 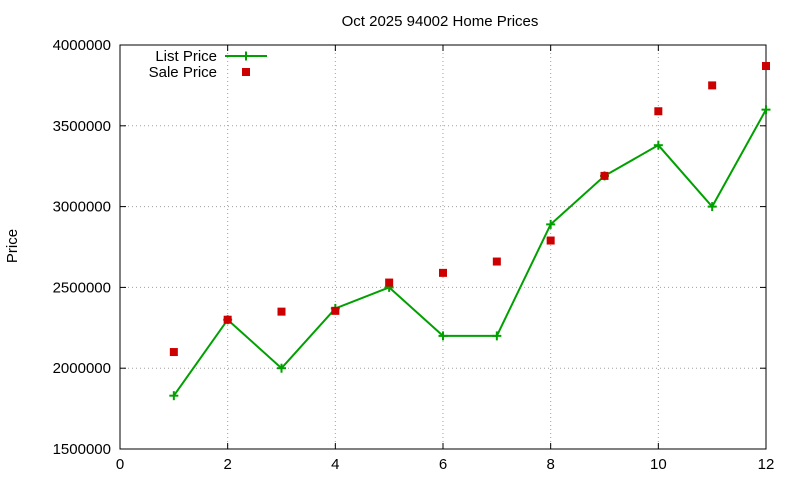 What do you see at coordinates (12, 246) in the screenshot?
I see `y-axis-label: Price` at bounding box center [12, 246].